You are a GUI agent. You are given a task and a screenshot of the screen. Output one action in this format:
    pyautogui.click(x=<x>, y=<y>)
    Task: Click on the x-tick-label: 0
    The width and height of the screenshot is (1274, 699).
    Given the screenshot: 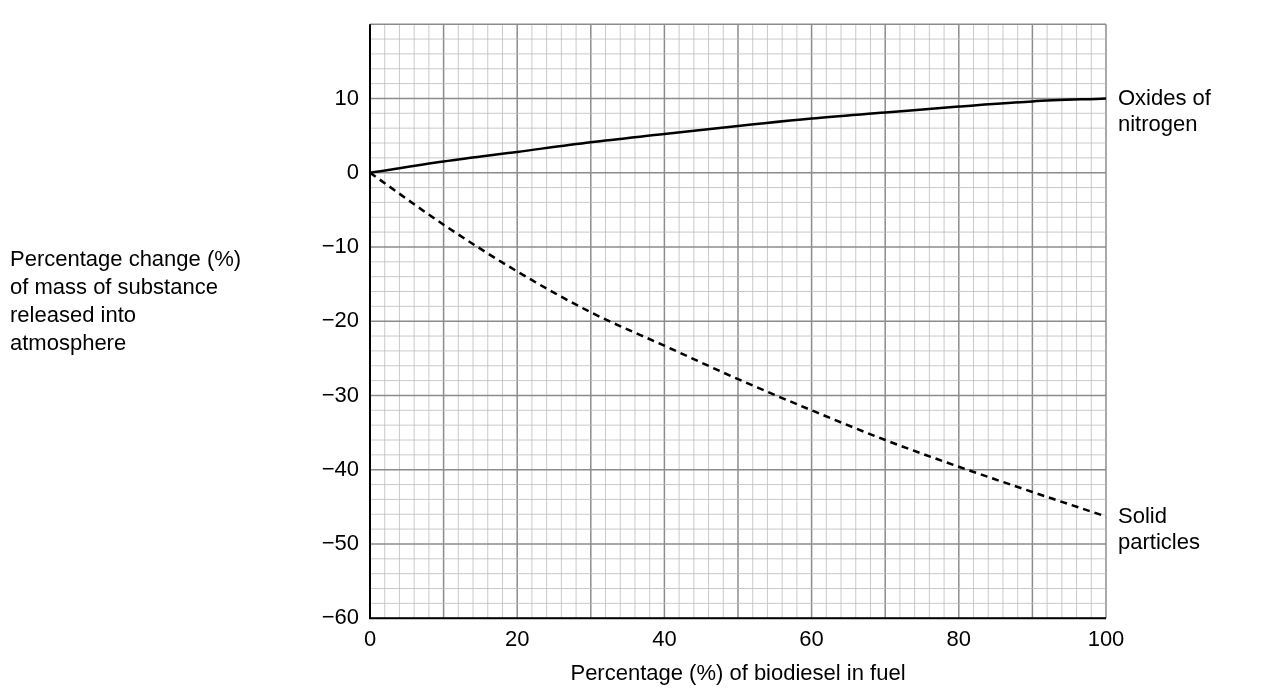 What is the action you would take?
    pyautogui.click(x=370, y=639)
    